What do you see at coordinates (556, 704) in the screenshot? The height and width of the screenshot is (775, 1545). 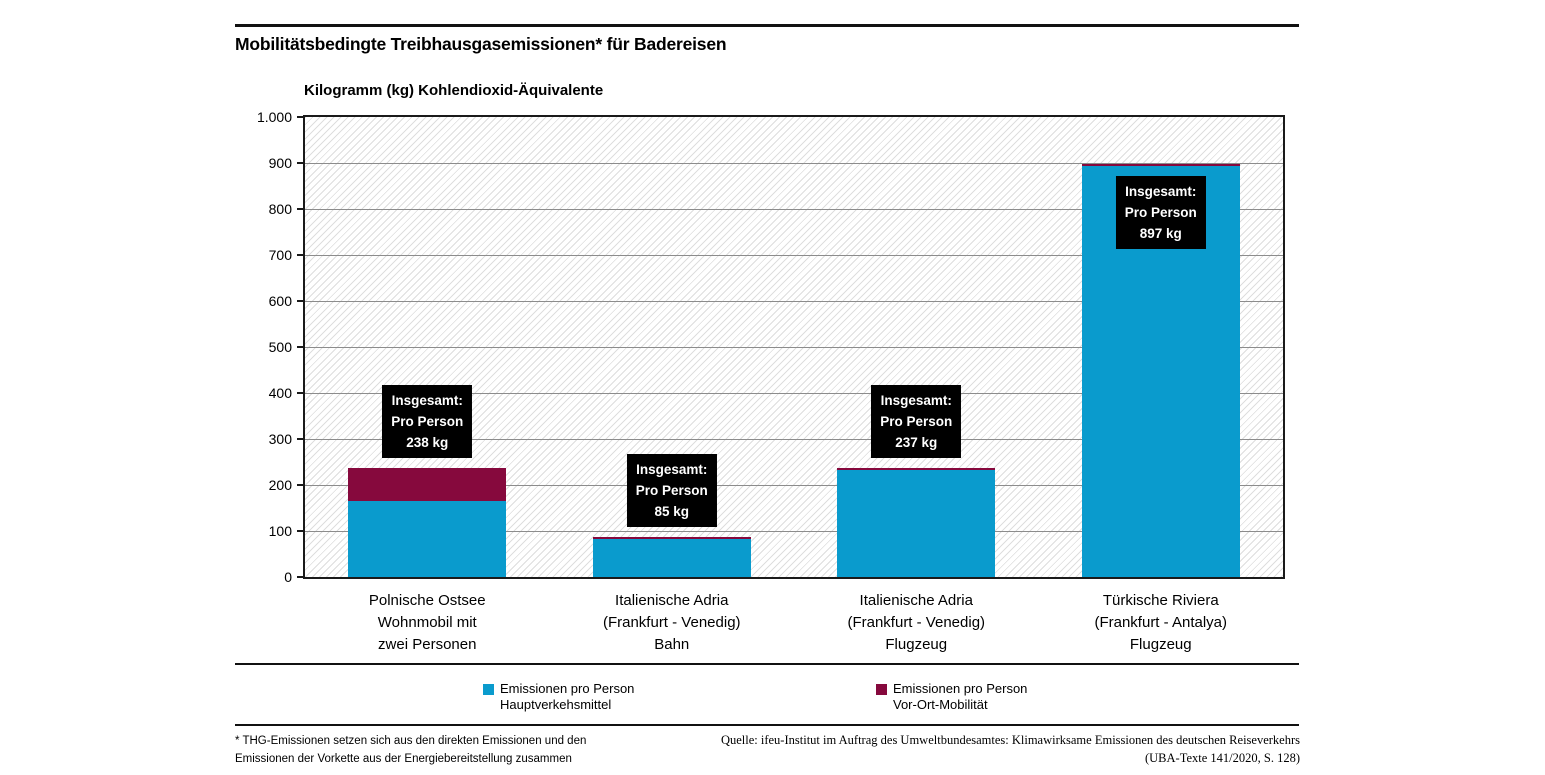 I see `legend-label-line: Hauptverkehsmittel` at bounding box center [556, 704].